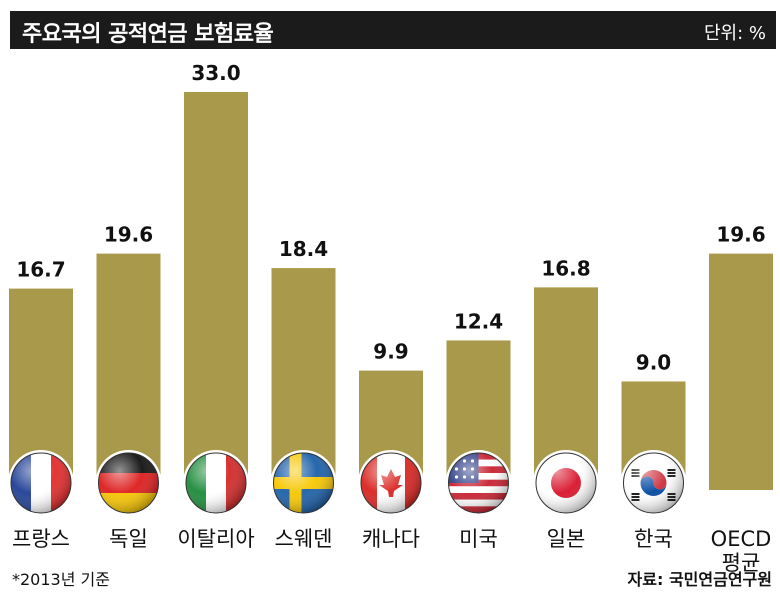  Describe the element at coordinates (391, 539) in the screenshot. I see `category-label: 캐나다` at that location.